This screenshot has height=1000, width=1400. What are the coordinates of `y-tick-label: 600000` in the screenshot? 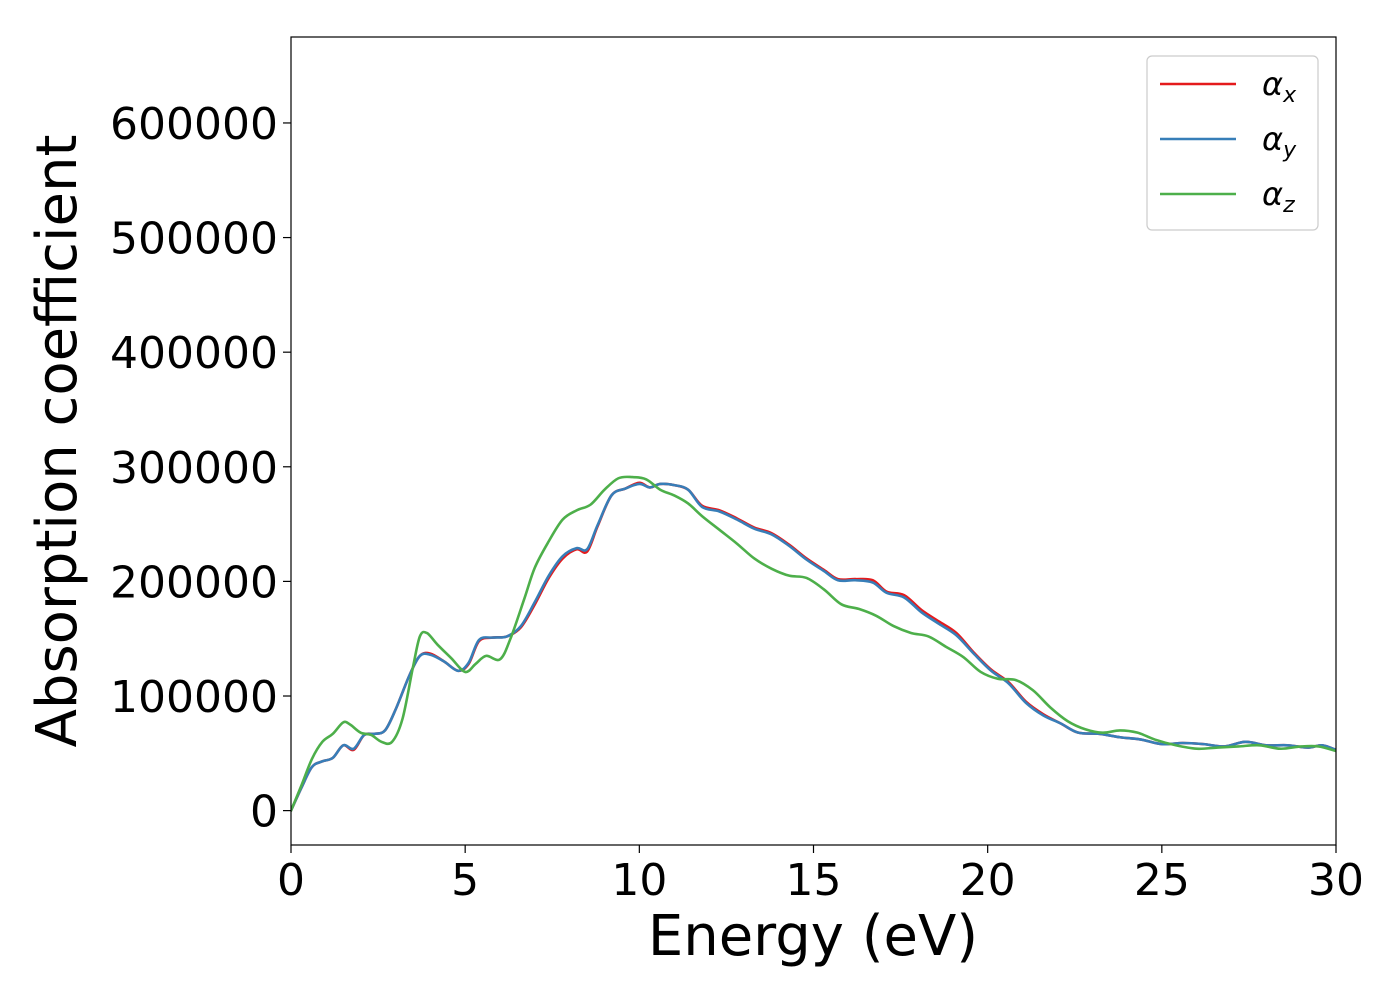 It's located at (194, 124).